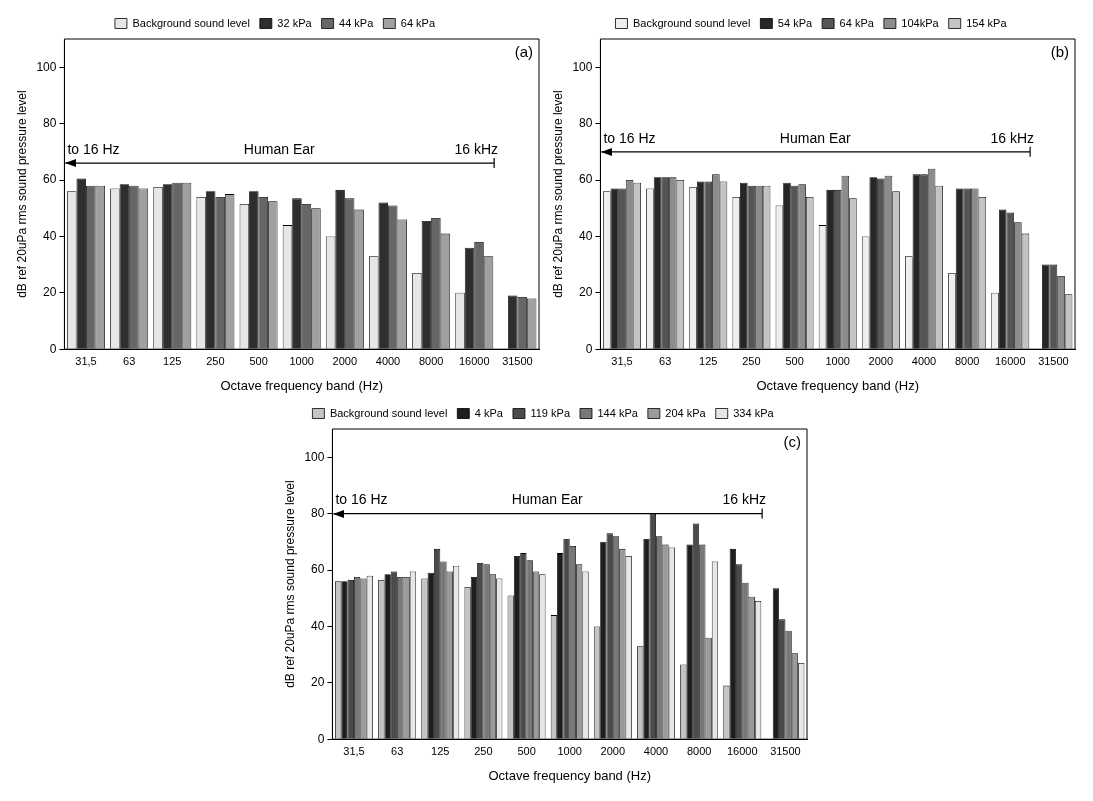 The width and height of the screenshot is (1093, 801). I want to click on legend-label: 144 kPa, so click(618, 412).